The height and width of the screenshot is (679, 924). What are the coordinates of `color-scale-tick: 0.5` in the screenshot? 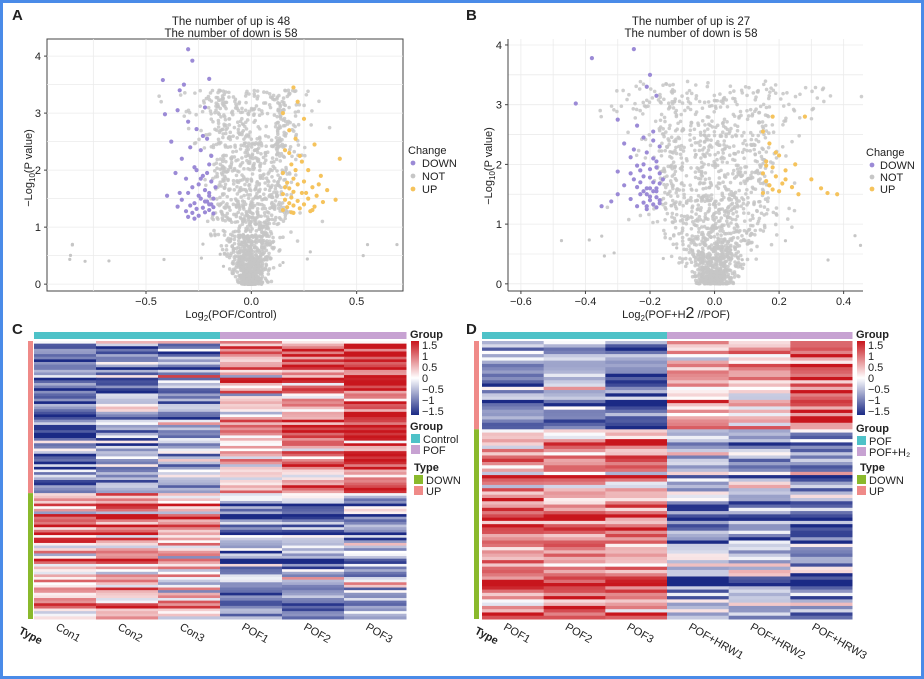 It's located at (429, 368).